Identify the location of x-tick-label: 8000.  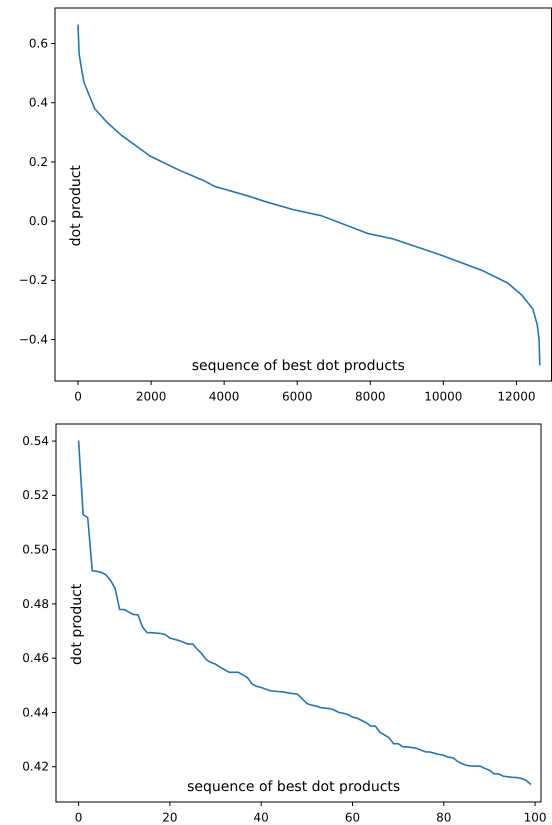
(370, 397).